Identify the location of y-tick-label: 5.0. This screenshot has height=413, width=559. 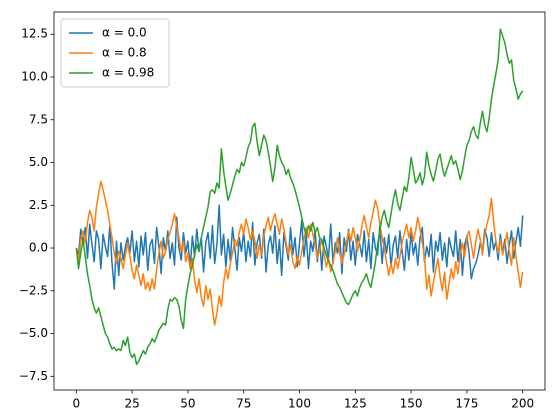
(38, 162).